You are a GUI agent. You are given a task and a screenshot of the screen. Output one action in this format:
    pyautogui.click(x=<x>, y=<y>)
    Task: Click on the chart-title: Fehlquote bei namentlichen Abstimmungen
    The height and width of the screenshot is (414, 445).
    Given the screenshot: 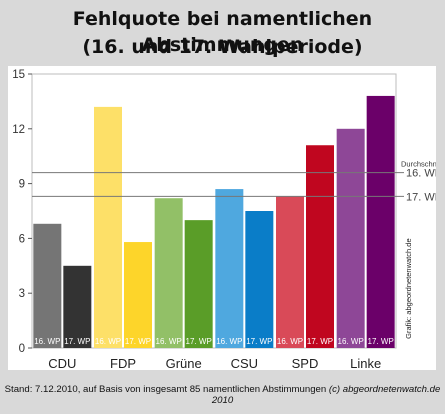 What is the action you would take?
    pyautogui.click(x=222, y=32)
    